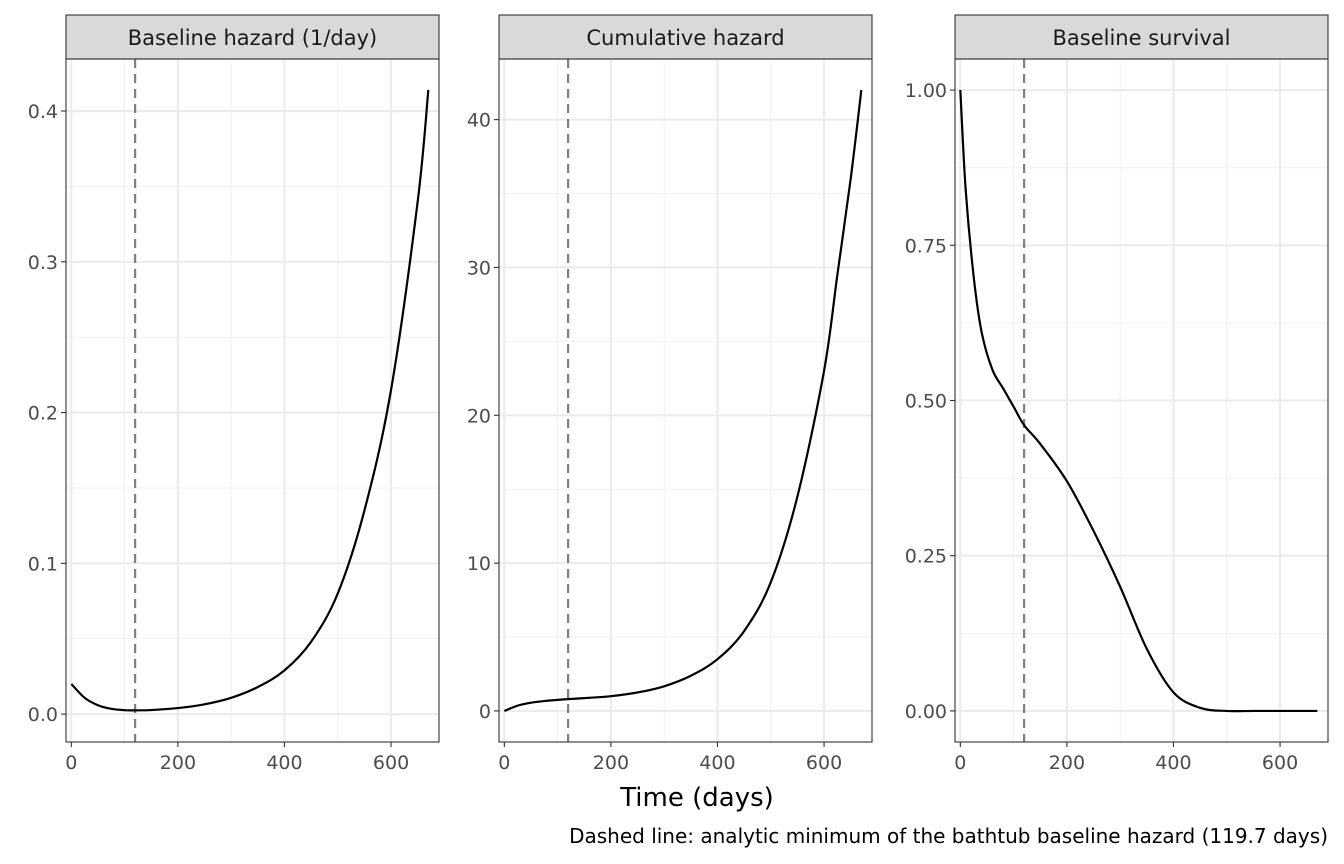  I want to click on y-tick-label: 0.50, so click(926, 402).